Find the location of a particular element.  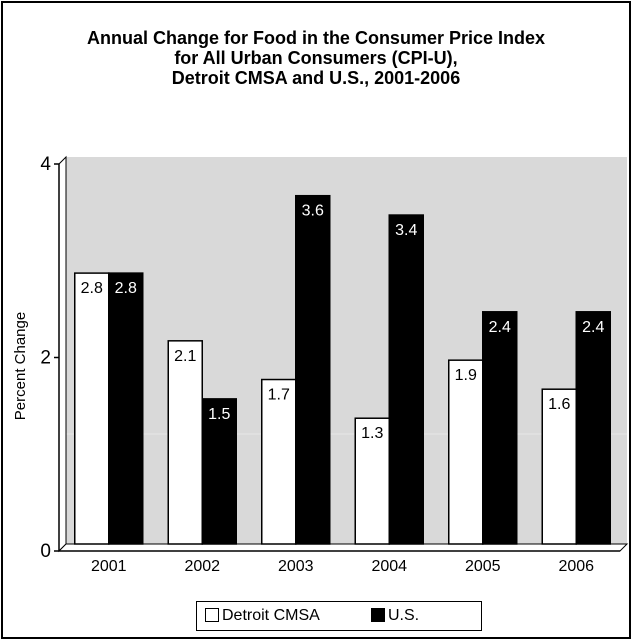

x-tick-label: 2003 is located at coordinates (296, 566).